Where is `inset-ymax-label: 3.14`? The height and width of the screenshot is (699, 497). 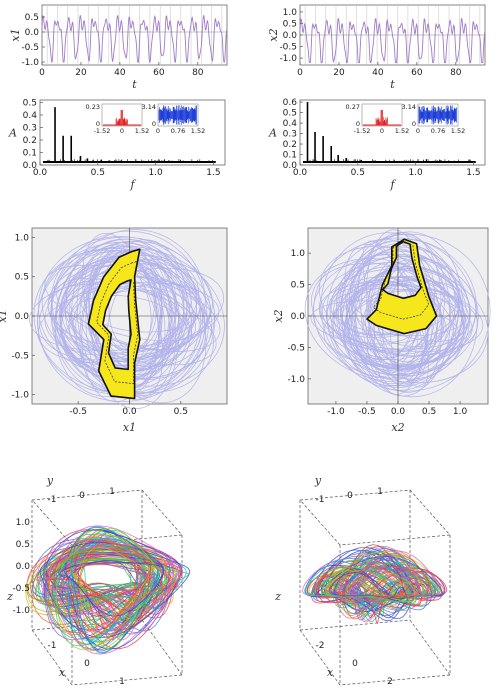 inset-ymax-label: 3.14 is located at coordinates (149, 107).